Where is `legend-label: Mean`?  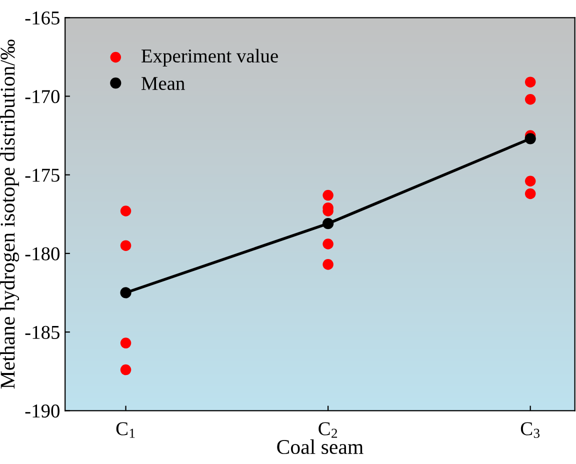
legend-label: Mean is located at coordinates (163, 83).